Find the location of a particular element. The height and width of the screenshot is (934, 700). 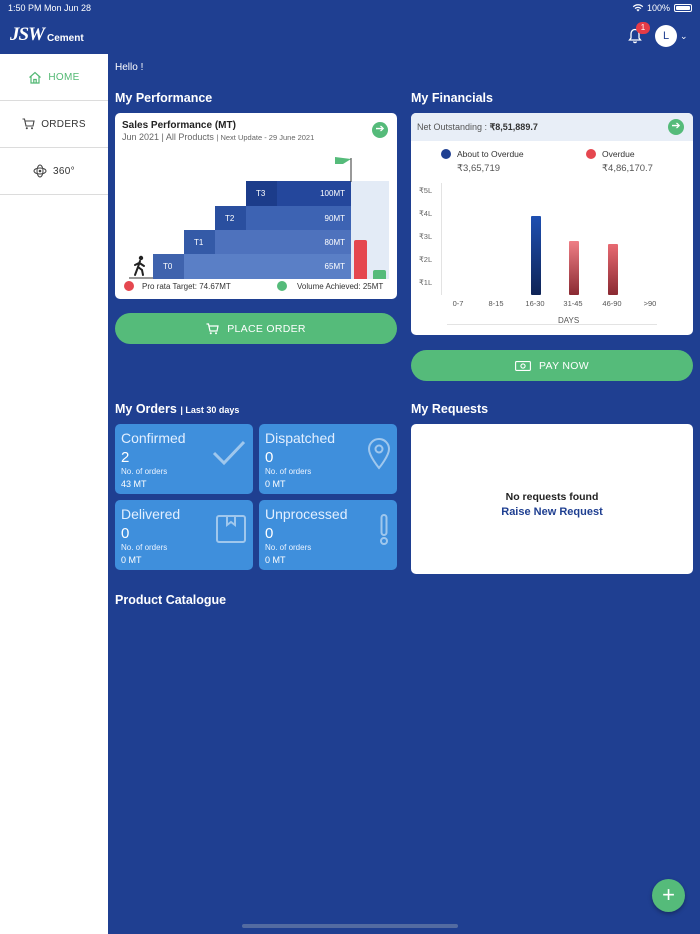

raise-request-link: Raise New Request is located at coordinates (552, 512).